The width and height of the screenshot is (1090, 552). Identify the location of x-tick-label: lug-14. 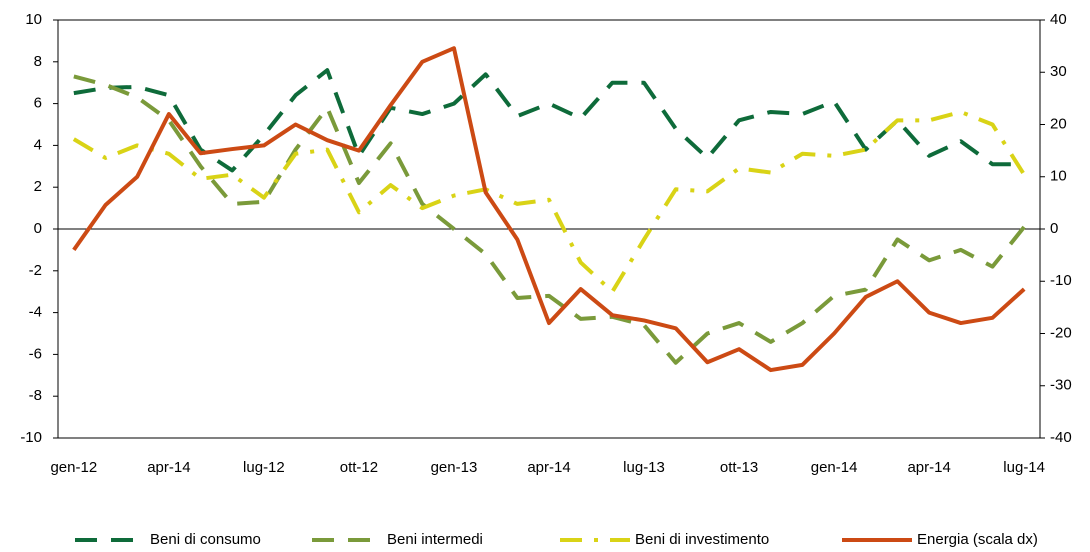
(1024, 467).